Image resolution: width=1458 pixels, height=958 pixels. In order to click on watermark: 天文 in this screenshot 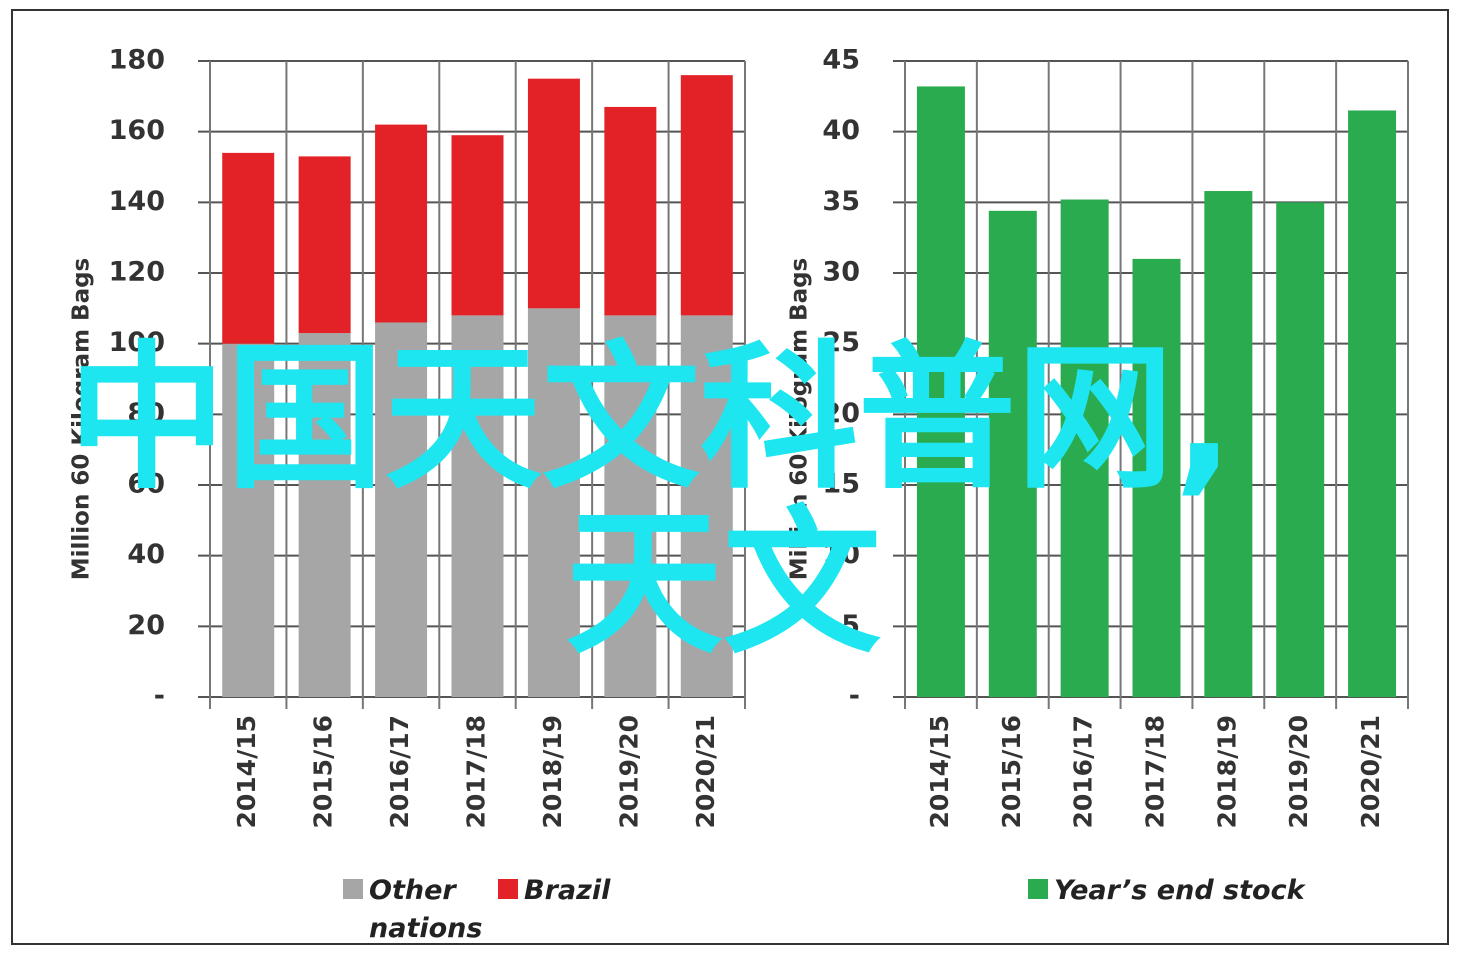, I will do `click(723, 584)`.